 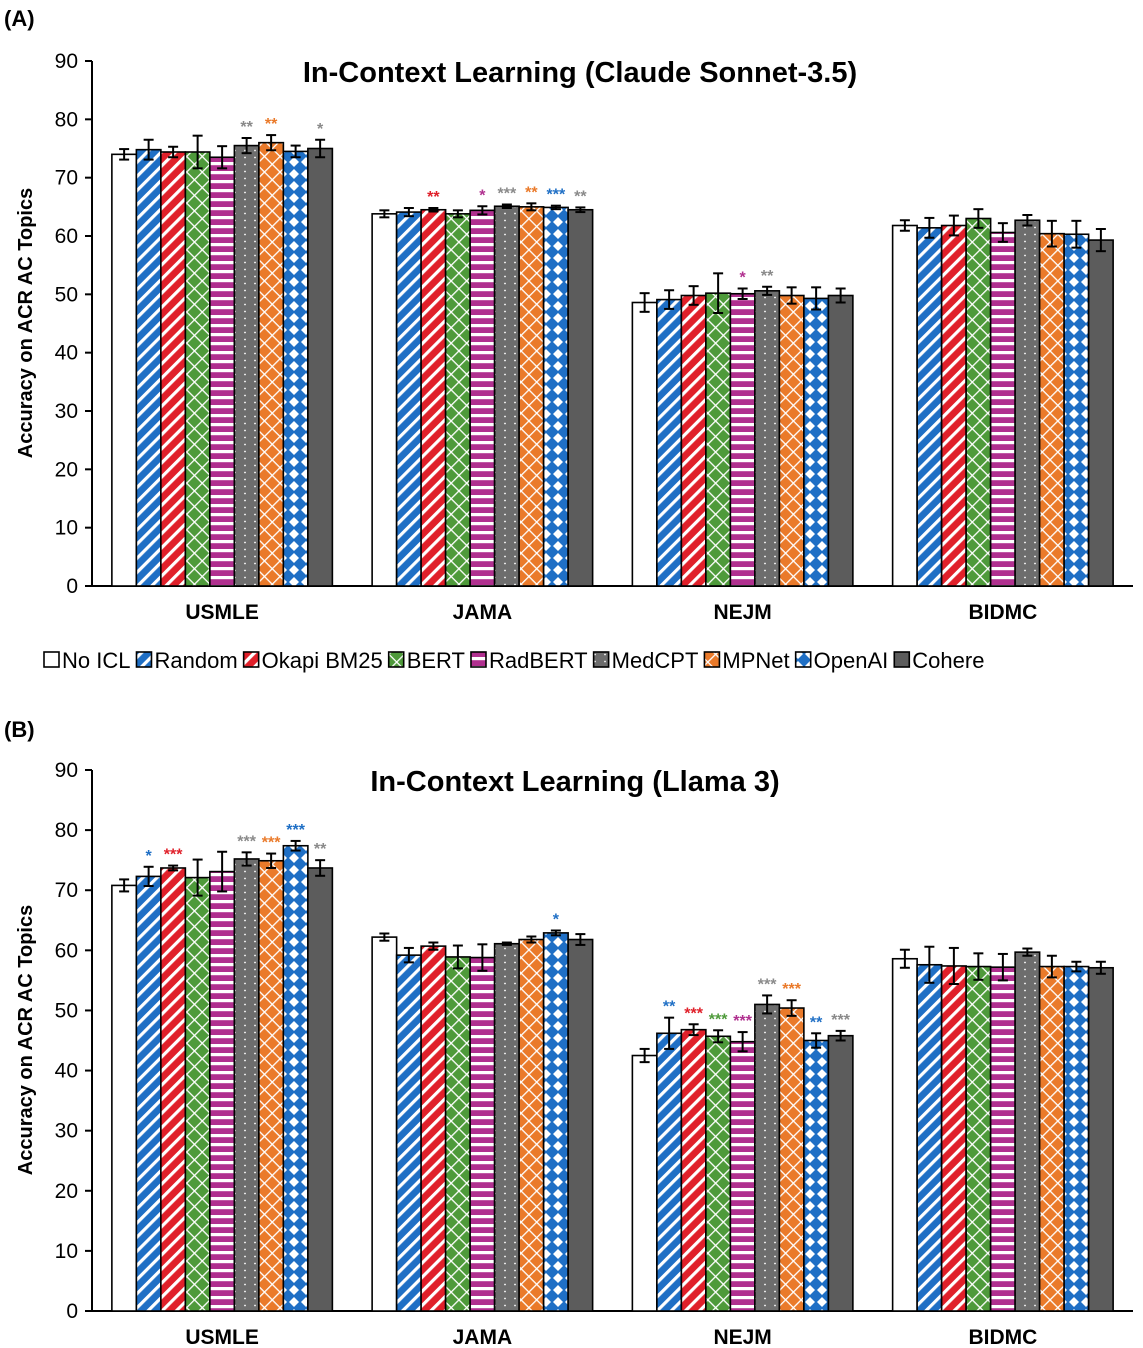 What do you see at coordinates (26, 1040) in the screenshot?
I see `panel-b-y-axis-label: Accuracy on ACR AC Topics` at bounding box center [26, 1040].